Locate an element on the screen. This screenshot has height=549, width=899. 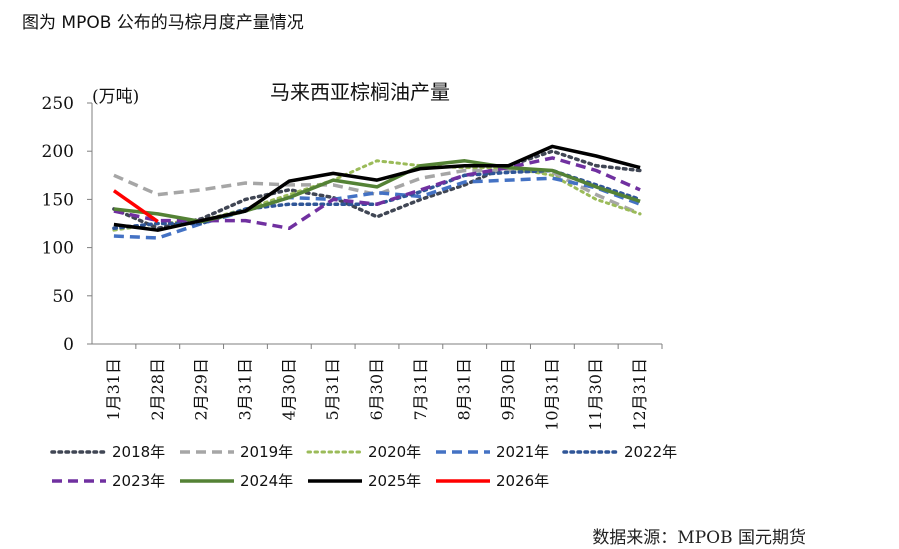
legend-item: 2020年 is located at coordinates (363, 452).